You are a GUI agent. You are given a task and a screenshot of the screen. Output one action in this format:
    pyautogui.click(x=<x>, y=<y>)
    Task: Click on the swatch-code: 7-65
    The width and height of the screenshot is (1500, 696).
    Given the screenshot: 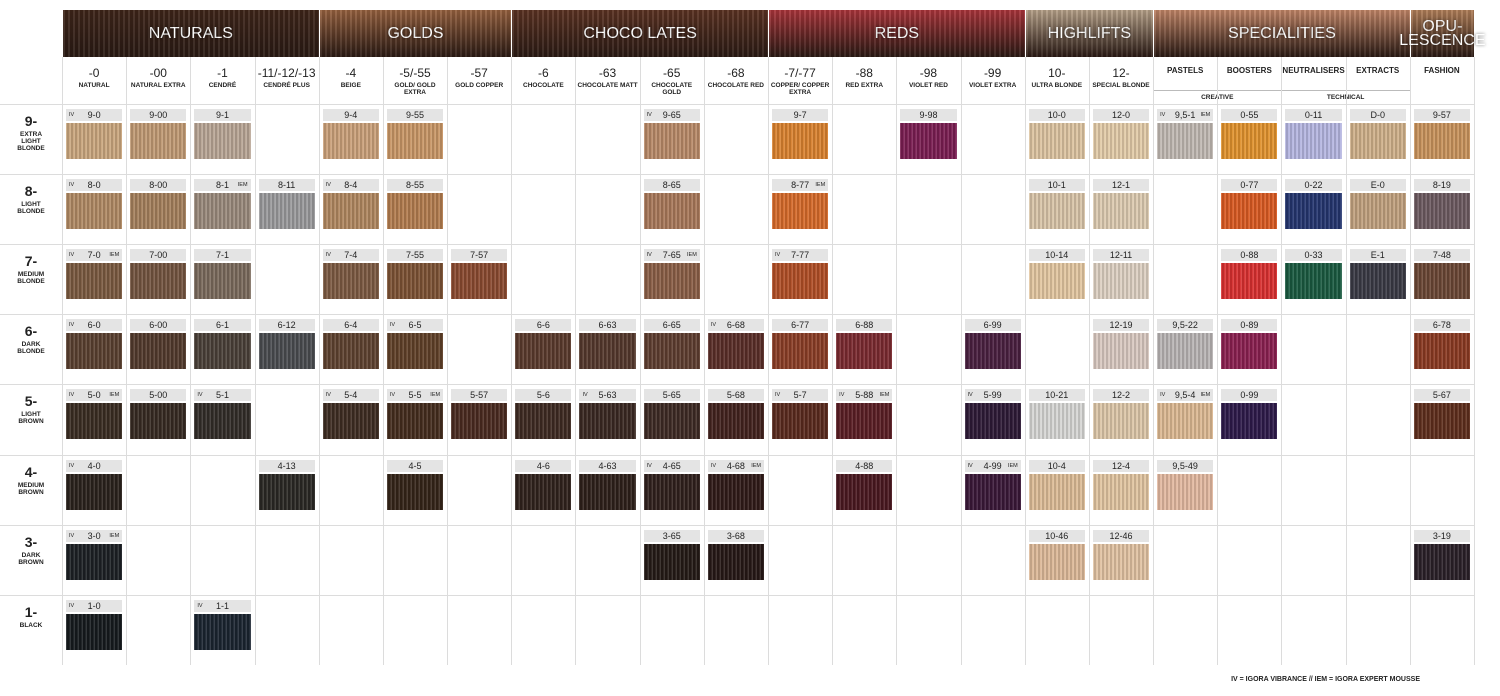 What is the action you would take?
    pyautogui.click(x=671, y=255)
    